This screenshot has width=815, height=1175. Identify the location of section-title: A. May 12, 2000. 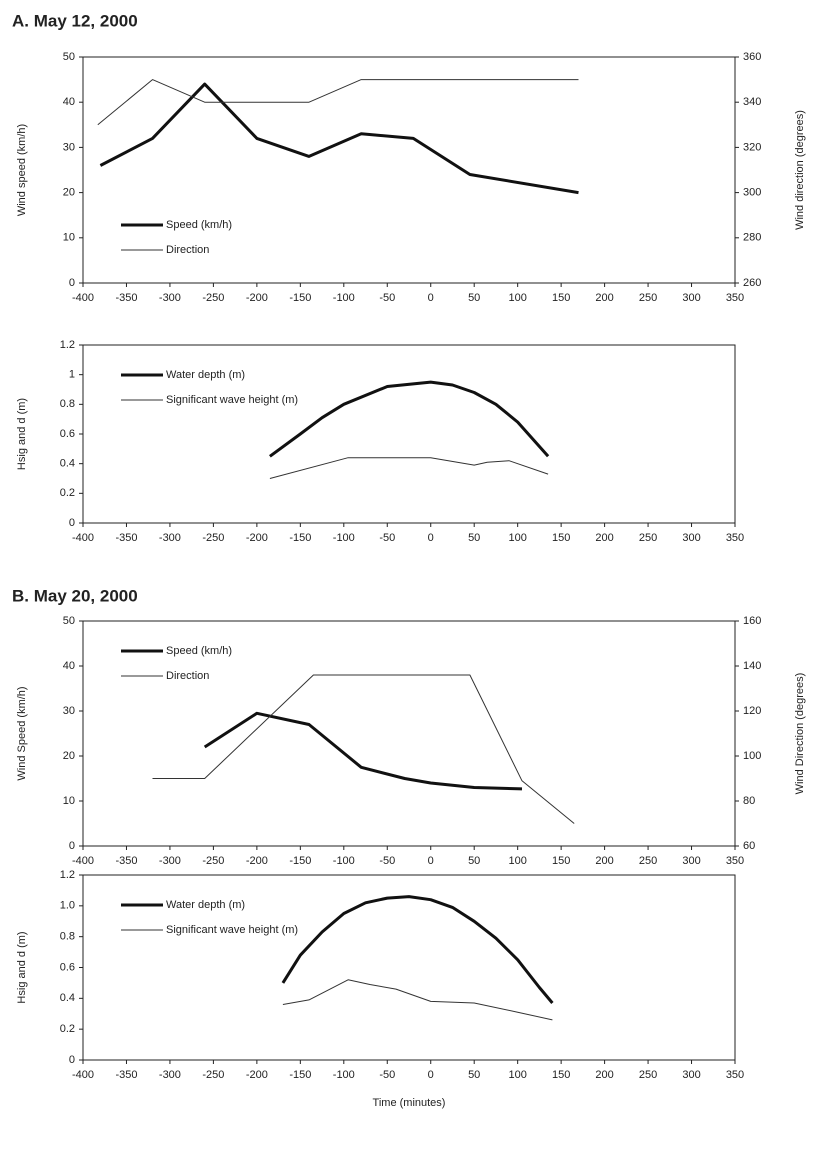
(75, 20).